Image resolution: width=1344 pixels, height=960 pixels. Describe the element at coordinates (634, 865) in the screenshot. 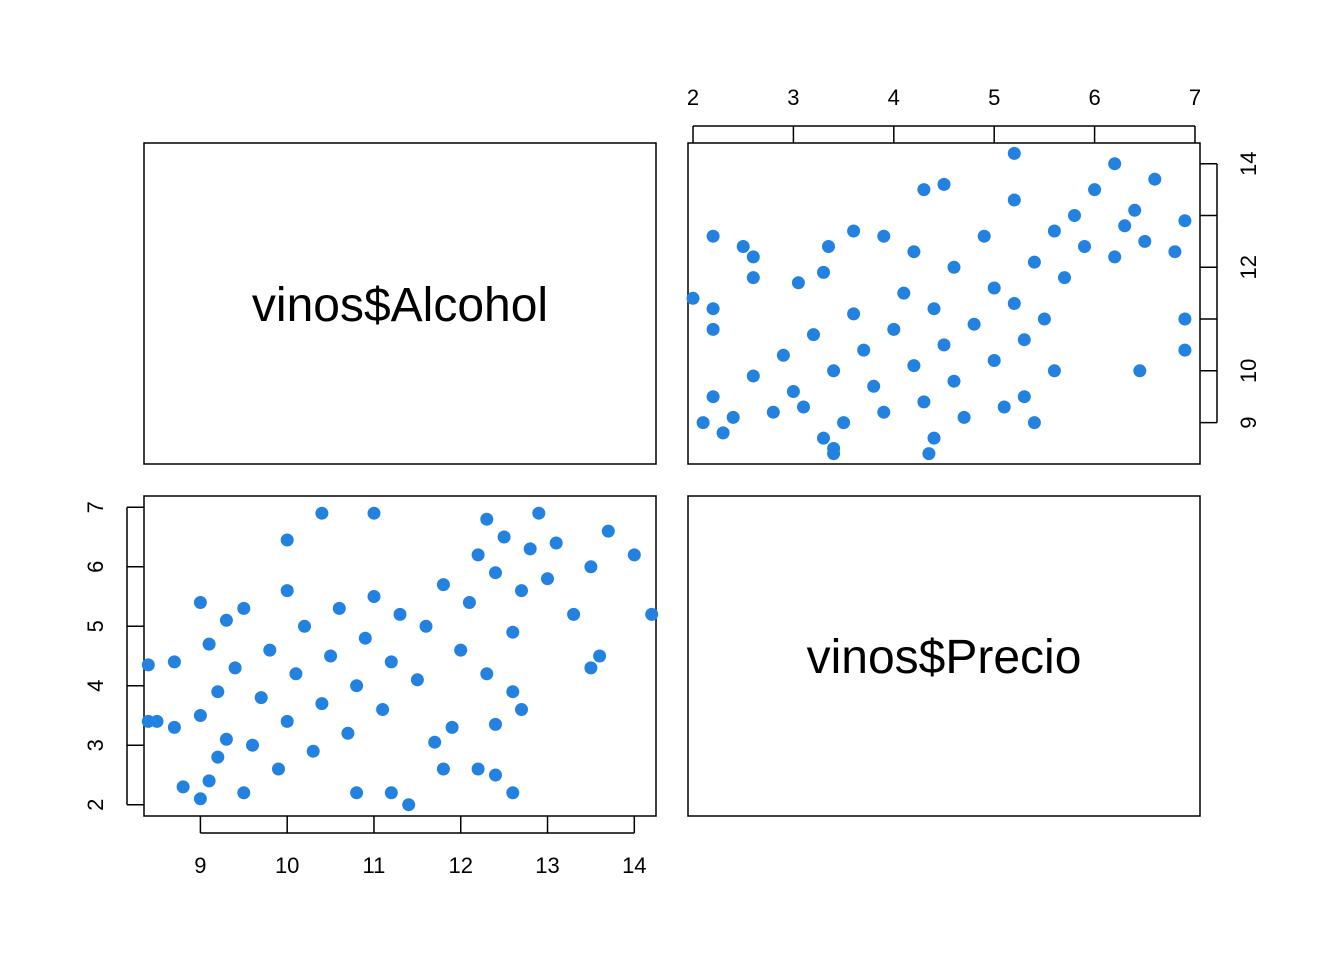

I see `x-tick-label: 14` at that location.